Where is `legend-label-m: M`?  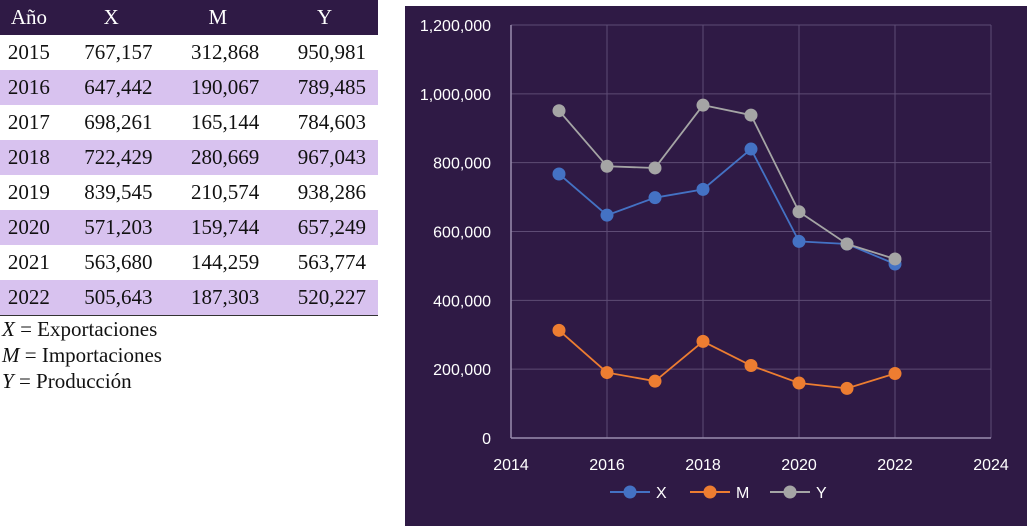
legend-label-m: M is located at coordinates (742, 493).